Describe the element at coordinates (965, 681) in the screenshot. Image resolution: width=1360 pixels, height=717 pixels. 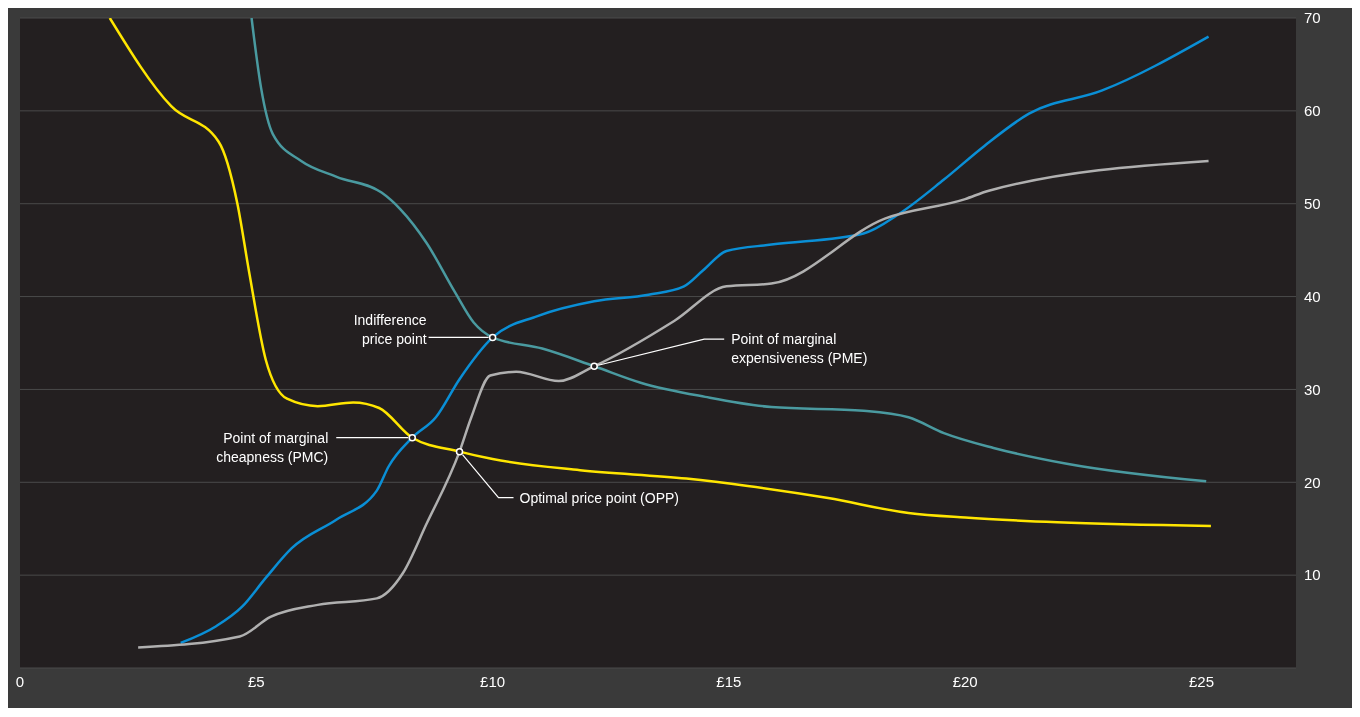
I see `x-tick-label: £20` at that location.